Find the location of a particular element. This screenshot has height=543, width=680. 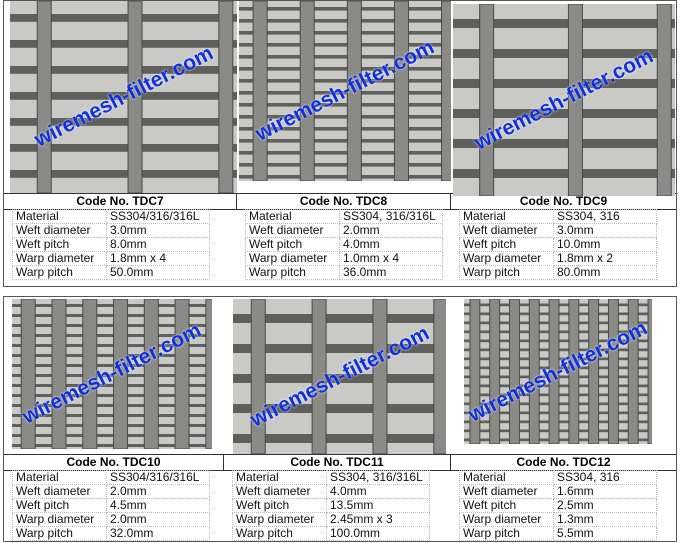

spec-row: Warp pitch 32.0mm is located at coordinates (111, 533).